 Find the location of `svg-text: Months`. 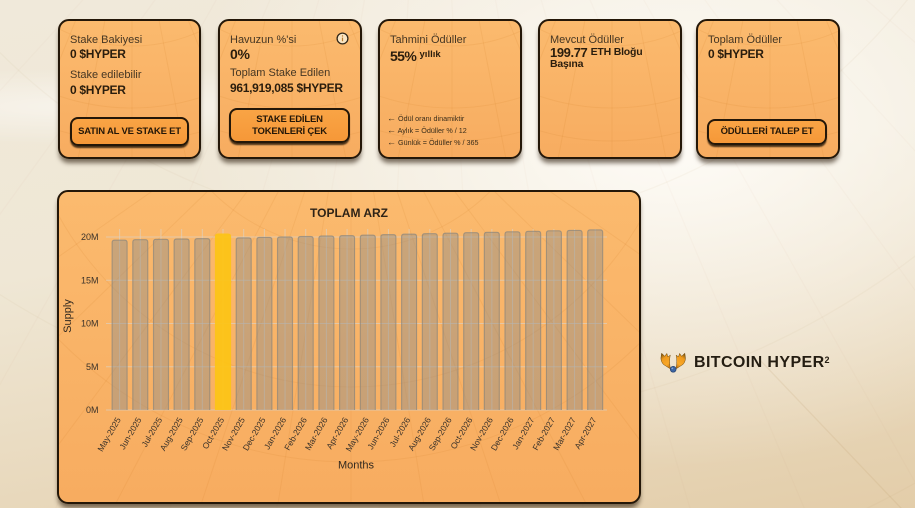

svg-text: Months is located at coordinates (356, 466).